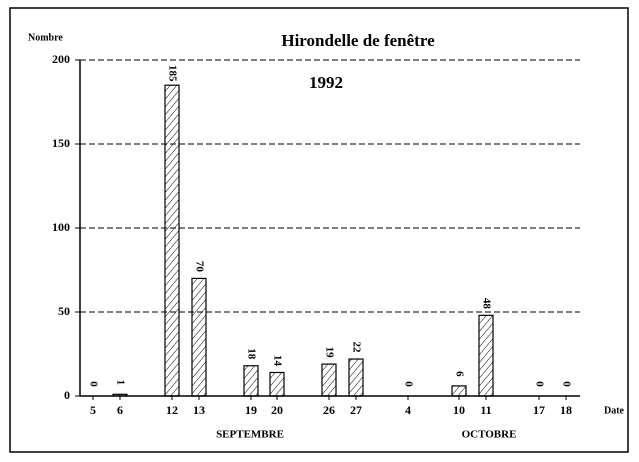 The height and width of the screenshot is (462, 639). I want to click on x-tick-label: 20, so click(277, 410).